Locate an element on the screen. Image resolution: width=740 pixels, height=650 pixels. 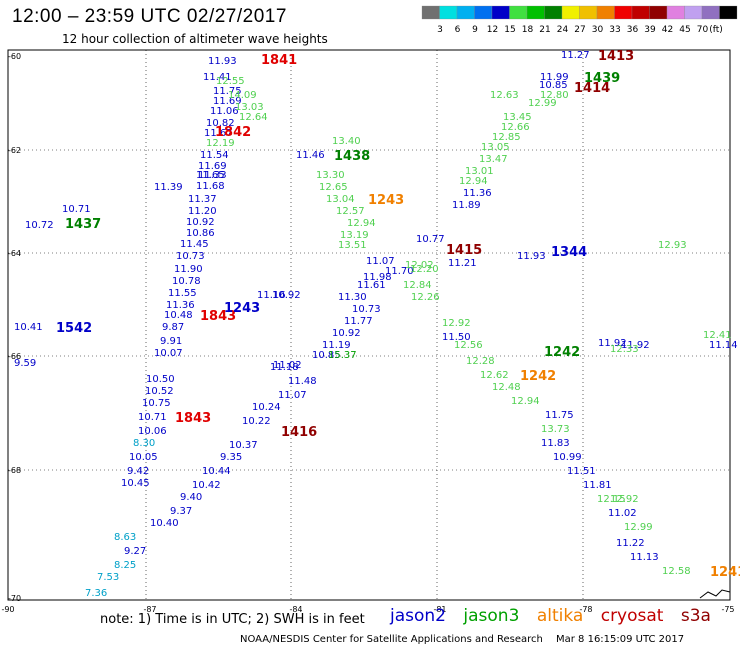
swh-value: 12.80 is located at coordinates (554, 95).